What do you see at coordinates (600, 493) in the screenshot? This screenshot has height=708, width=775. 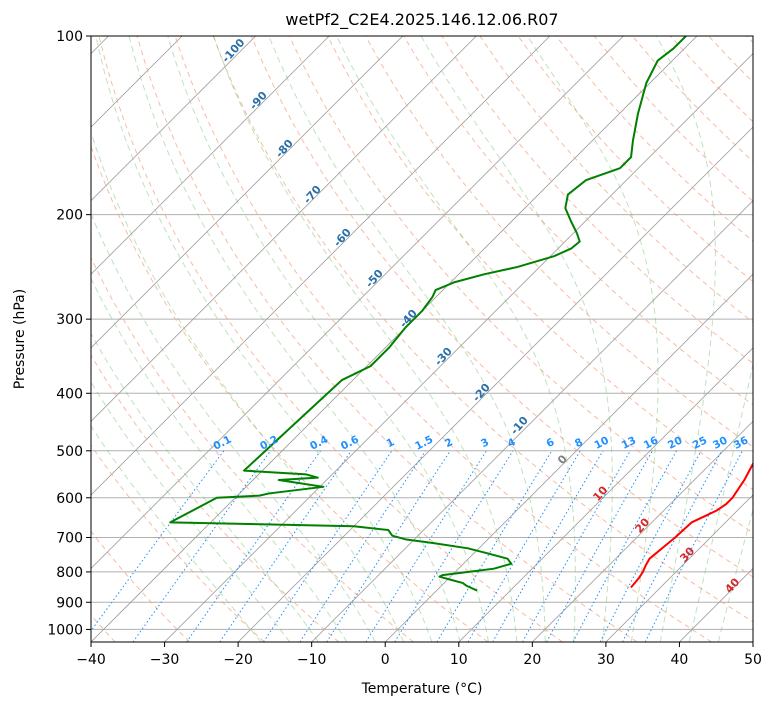 I see `dry-adiabat-label: 10` at bounding box center [600, 493].